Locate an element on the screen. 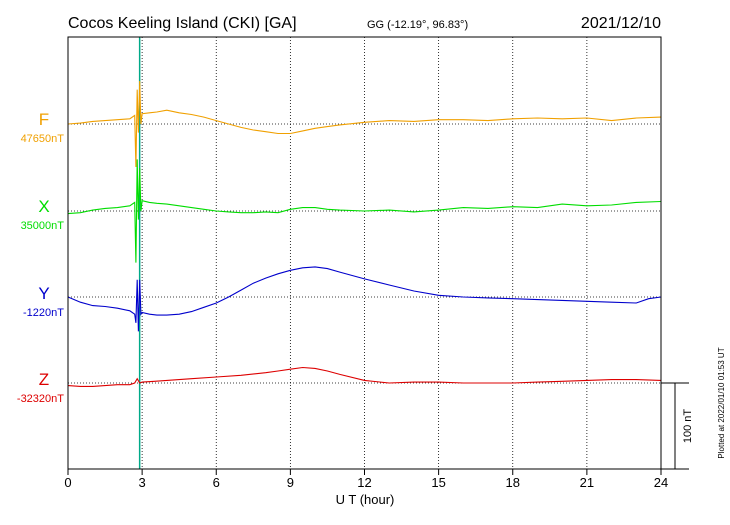 This screenshot has height=525, width=730. station-title: Cocos Keeling Island (CKI) [GA] is located at coordinates (182, 23).